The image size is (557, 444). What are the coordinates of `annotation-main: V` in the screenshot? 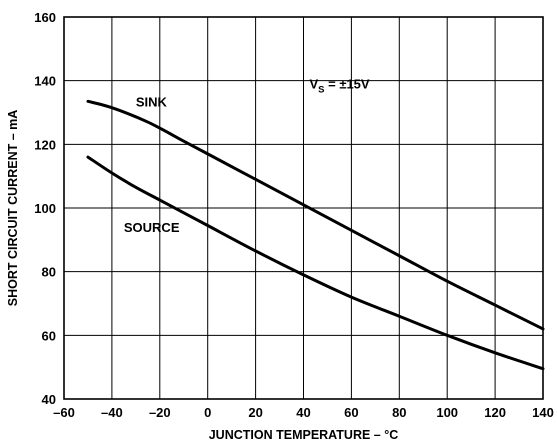 It's located at (313, 84).